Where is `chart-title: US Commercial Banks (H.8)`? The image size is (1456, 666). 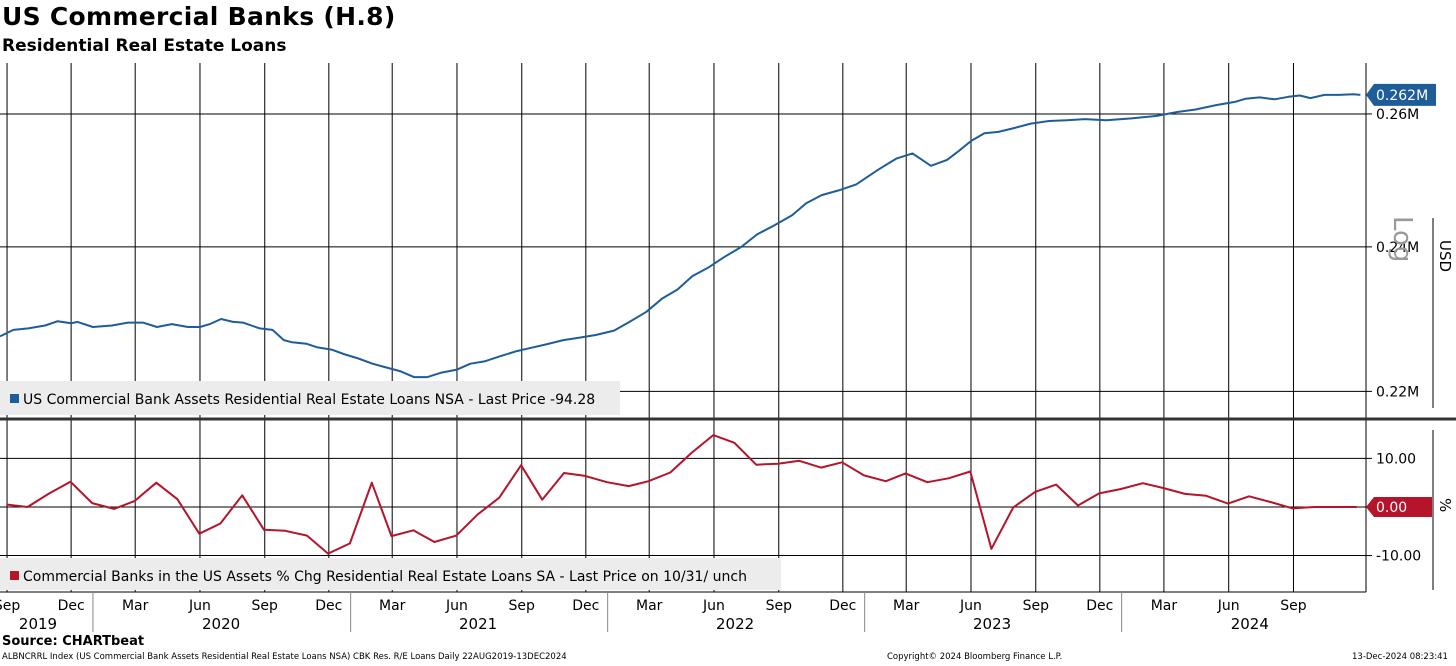
chart-title: US Commercial Banks (H.8) is located at coordinates (199, 16).